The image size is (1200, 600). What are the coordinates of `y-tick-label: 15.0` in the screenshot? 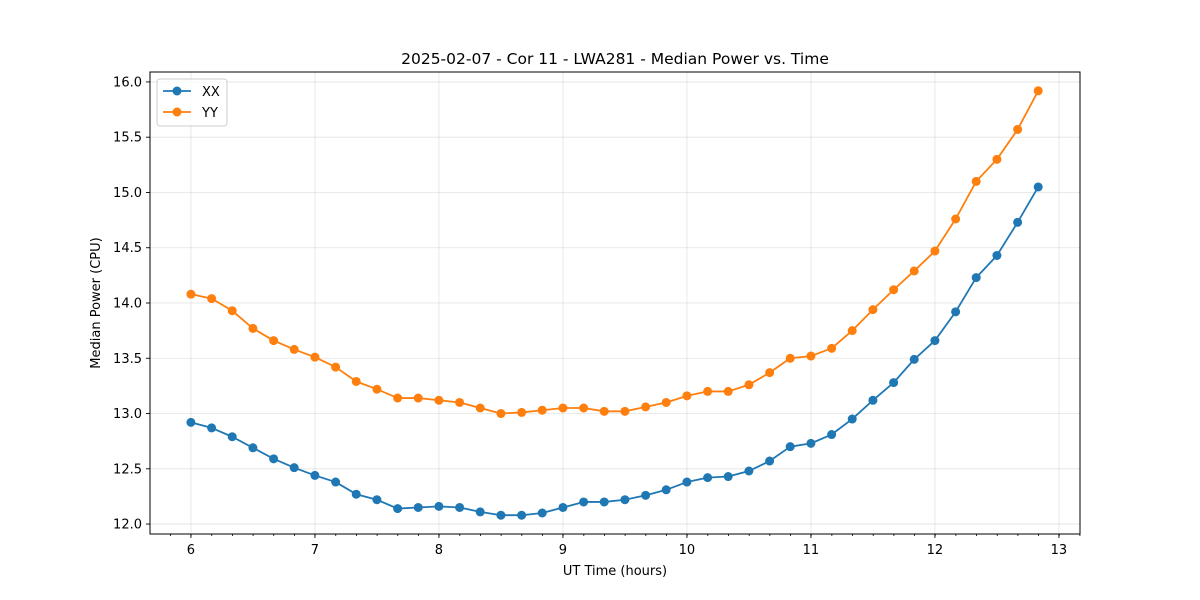 It's located at (127, 193).